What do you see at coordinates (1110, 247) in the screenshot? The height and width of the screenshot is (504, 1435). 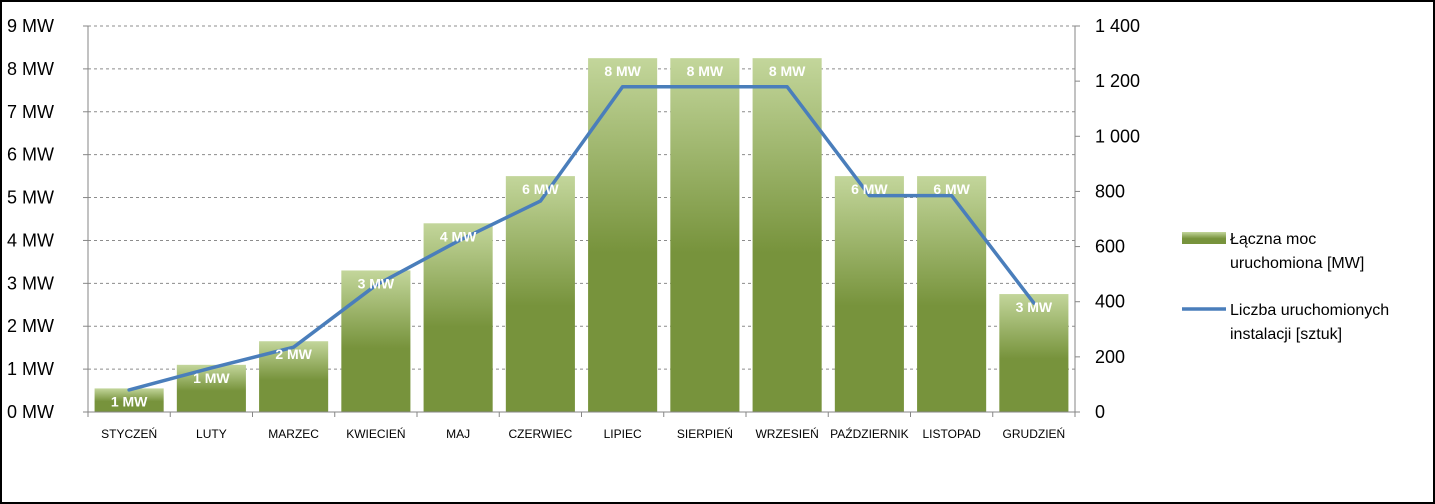 I see `y-right-tick-label: 600` at bounding box center [1110, 247].